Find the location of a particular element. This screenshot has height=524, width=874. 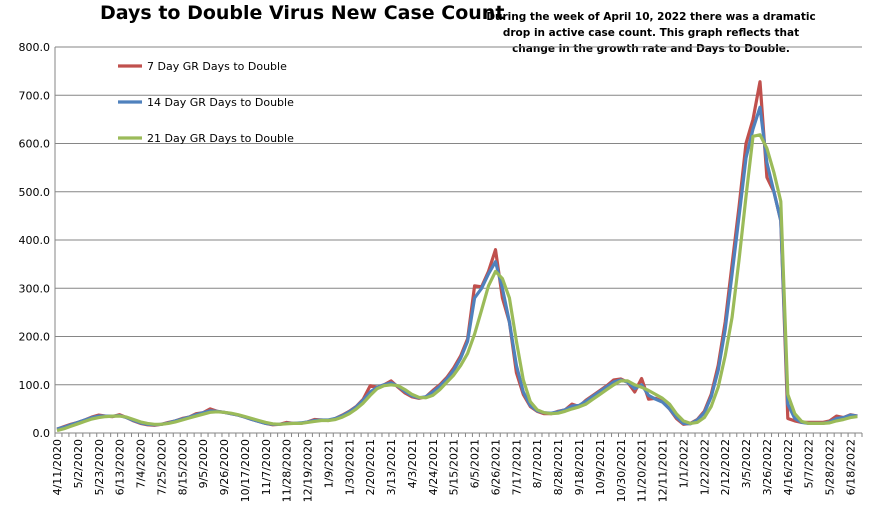

y-tick-label: 100.0 is located at coordinates (35, 385).